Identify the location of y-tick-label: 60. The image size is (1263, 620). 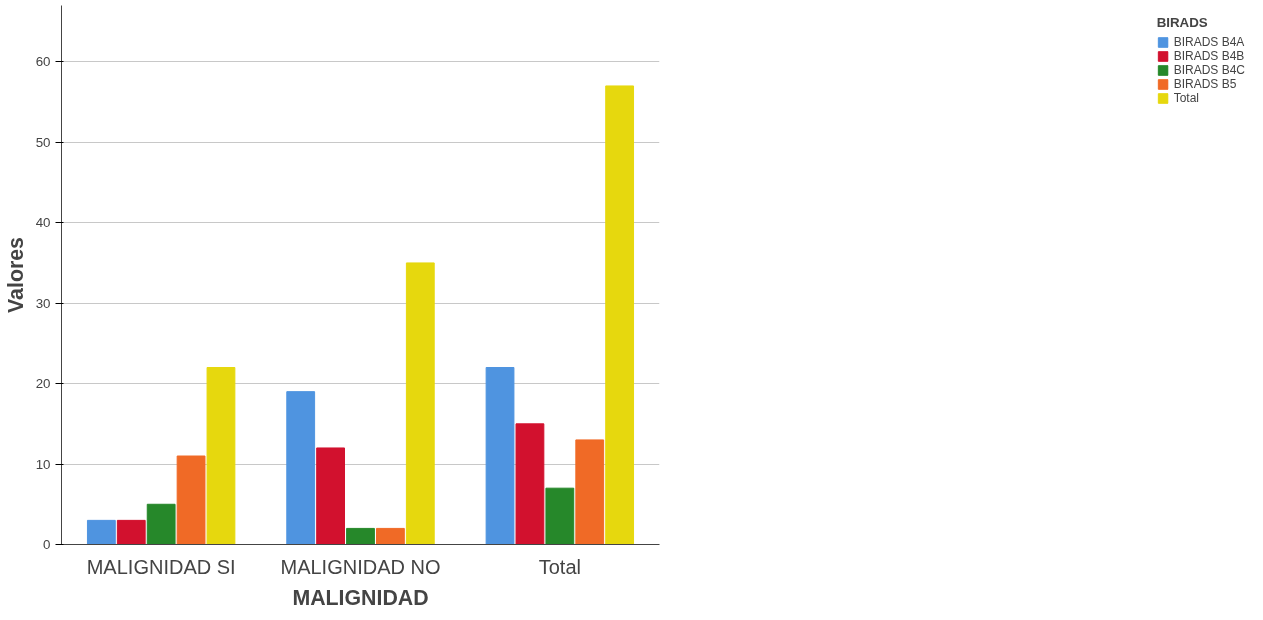
(43, 62).